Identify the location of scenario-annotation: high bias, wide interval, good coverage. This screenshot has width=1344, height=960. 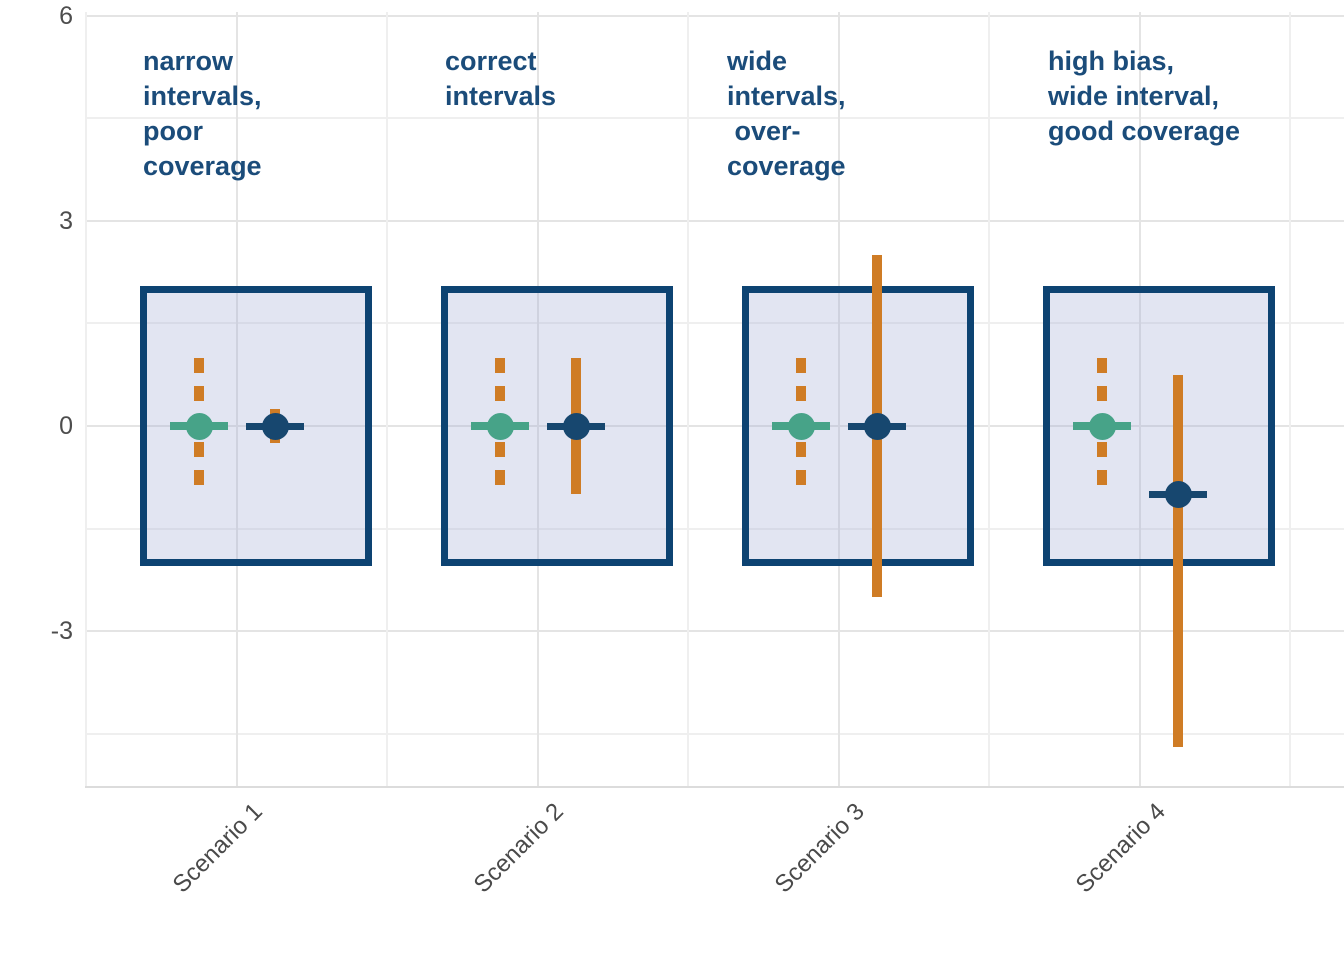
(1144, 96).